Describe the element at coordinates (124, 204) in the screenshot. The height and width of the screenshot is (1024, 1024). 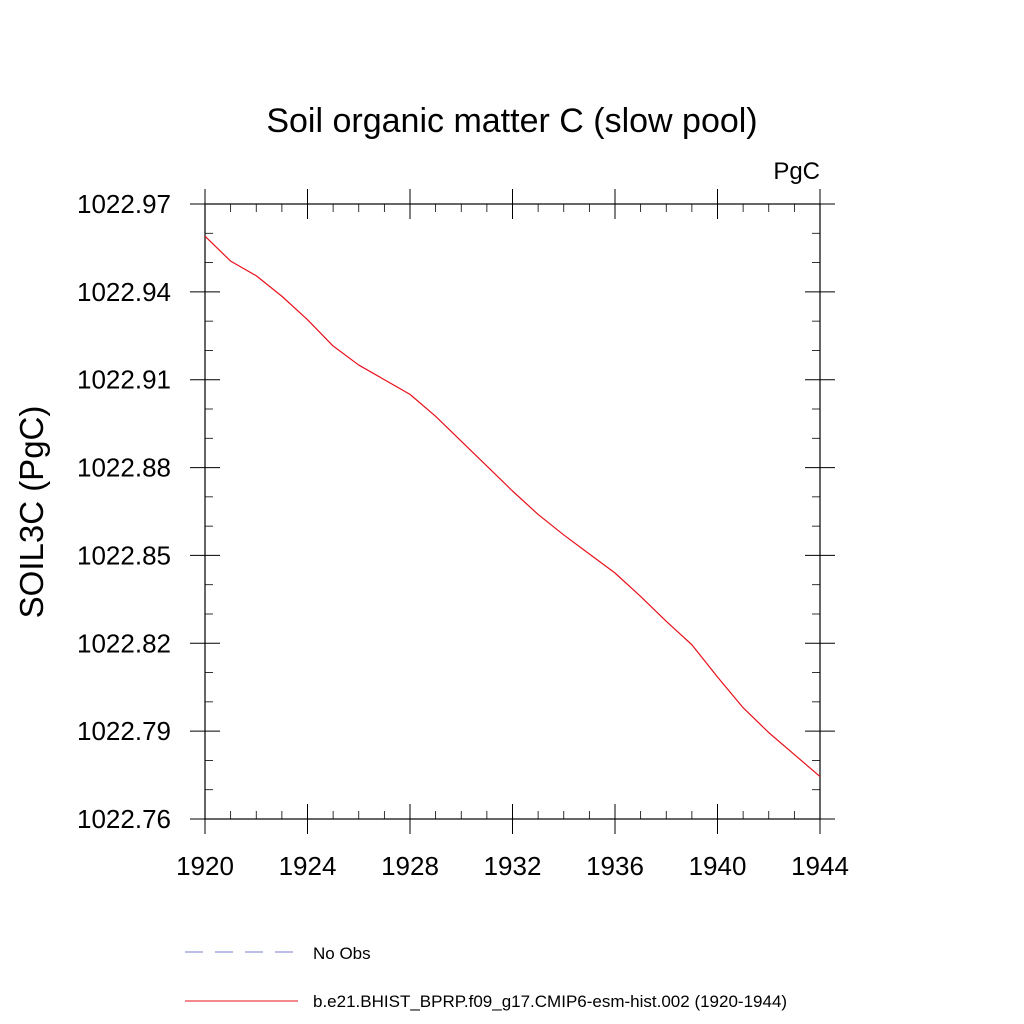
I see `y-tick-label: 1022.97` at that location.